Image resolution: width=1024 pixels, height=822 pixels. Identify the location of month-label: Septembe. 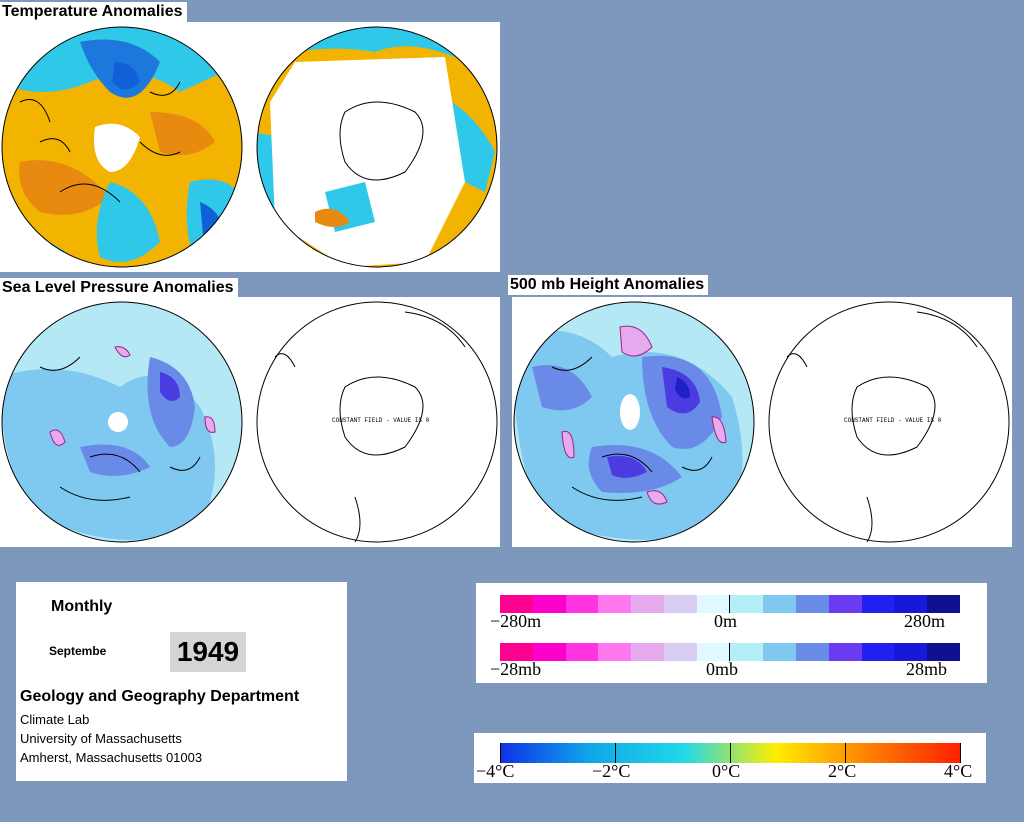
(78, 651).